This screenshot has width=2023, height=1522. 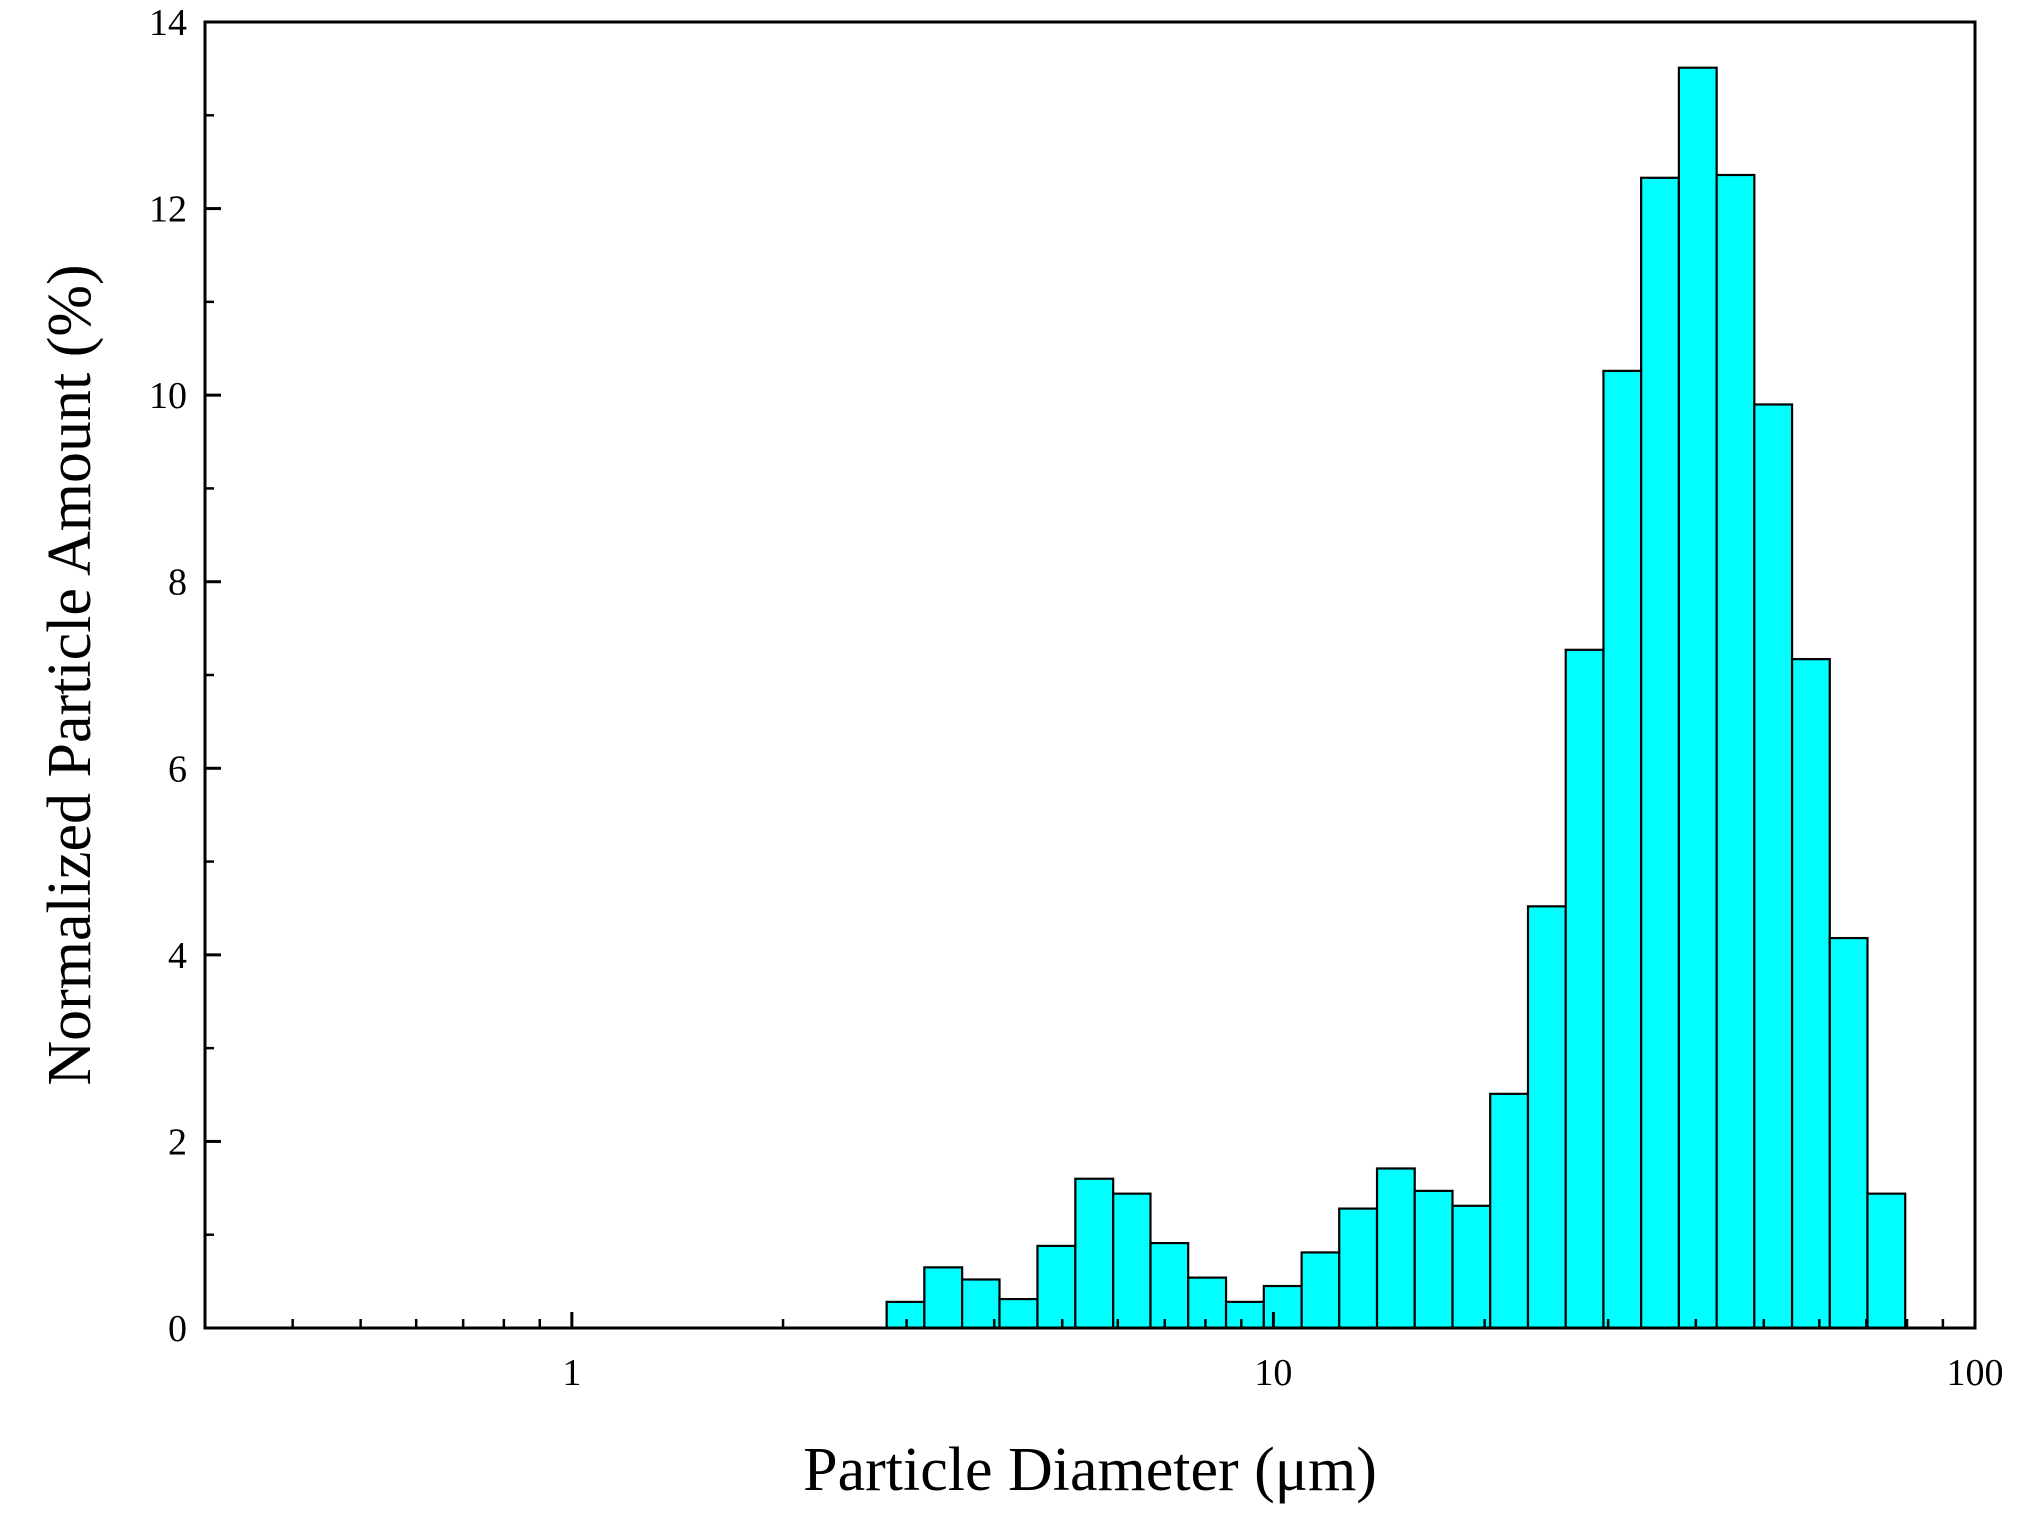 I want to click on x-axis-title: Particle Diameter (μm), so click(x=1090, y=1470).